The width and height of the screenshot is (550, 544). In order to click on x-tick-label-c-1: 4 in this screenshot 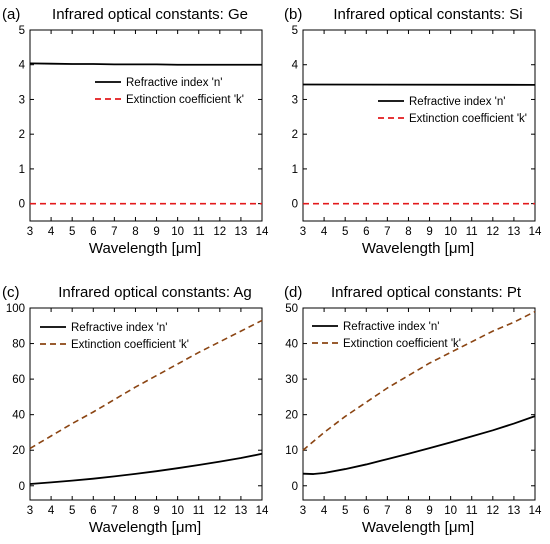, I will do `click(51, 511)`.